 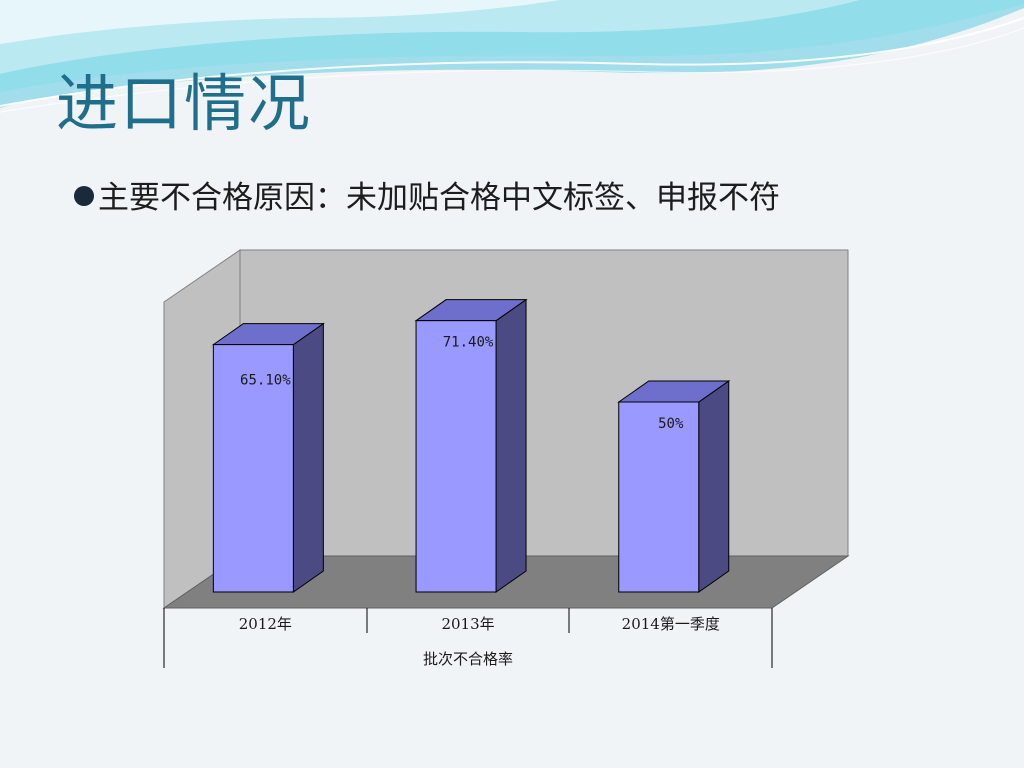 What do you see at coordinates (84, 196) in the screenshot?
I see `bullet-dot-icon` at bounding box center [84, 196].